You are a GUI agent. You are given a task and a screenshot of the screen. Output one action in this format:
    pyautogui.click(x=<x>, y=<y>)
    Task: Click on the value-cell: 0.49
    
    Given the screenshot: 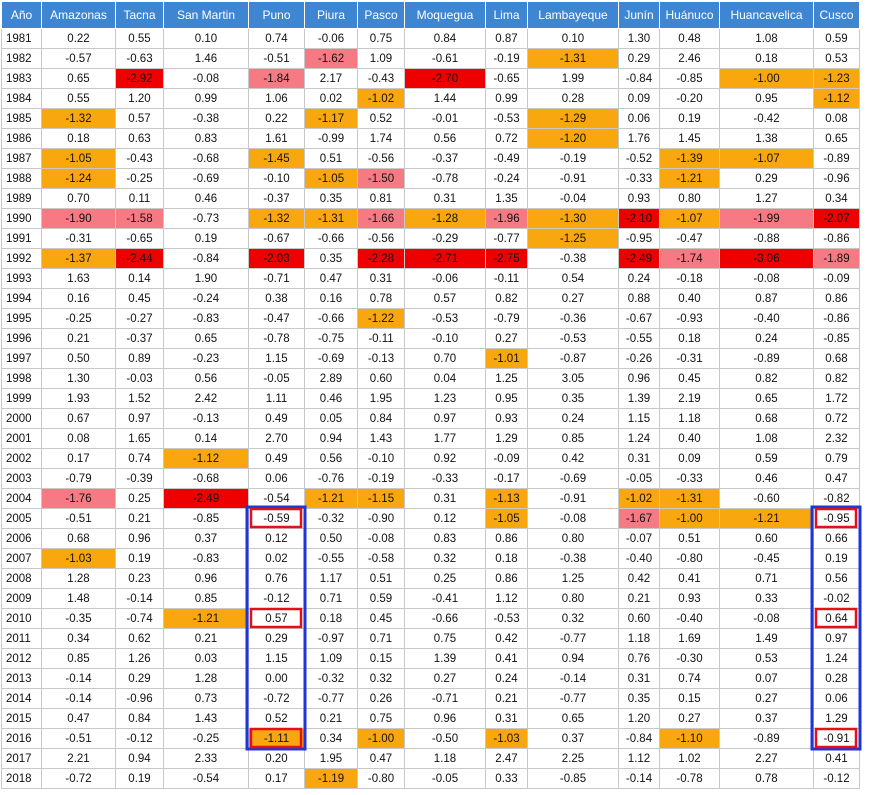 What is the action you would take?
    pyautogui.click(x=276, y=418)
    